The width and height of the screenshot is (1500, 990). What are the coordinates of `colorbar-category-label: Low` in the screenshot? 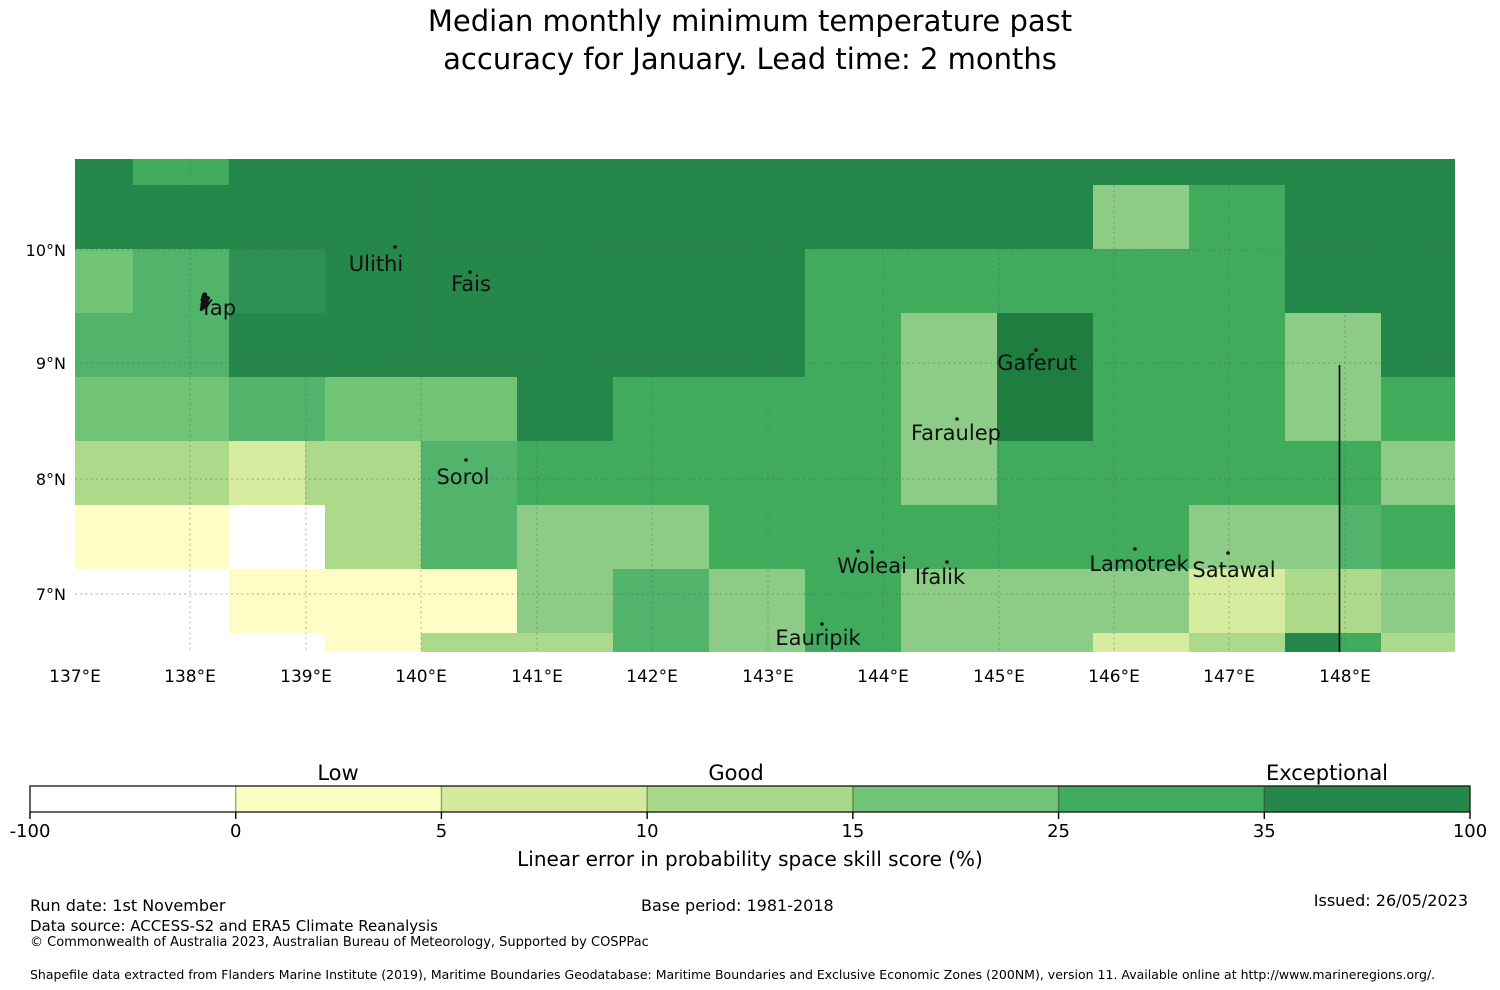 It's located at (337, 773).